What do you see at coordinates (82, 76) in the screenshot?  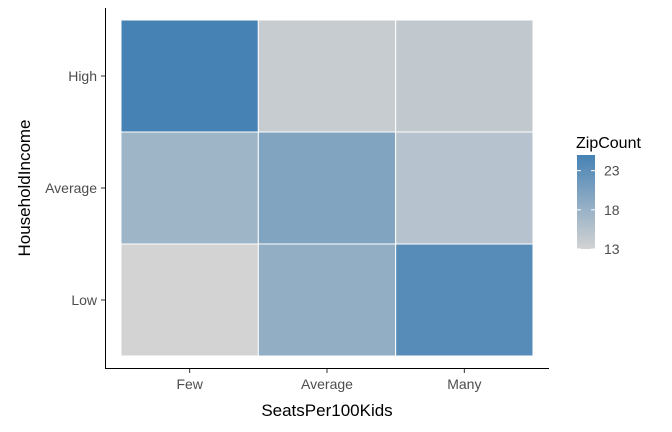 I see `y-tick-label-high: High` at bounding box center [82, 76].